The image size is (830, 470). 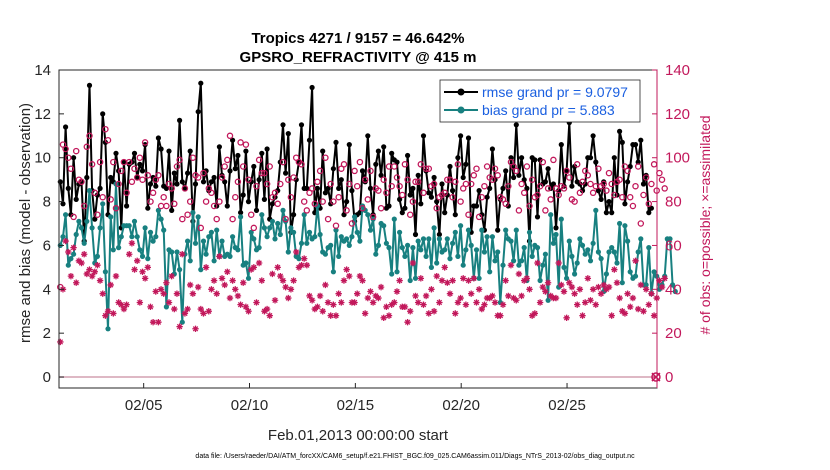 What do you see at coordinates (25, 223) in the screenshot?
I see `y-axis-left-label: rmse and bias (model - observation)` at bounding box center [25, 223].